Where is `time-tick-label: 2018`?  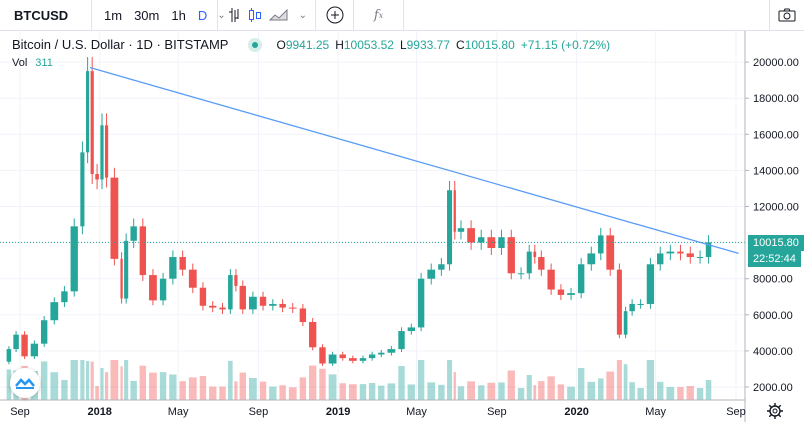
time-tick-label: 2018 is located at coordinates (99, 412).